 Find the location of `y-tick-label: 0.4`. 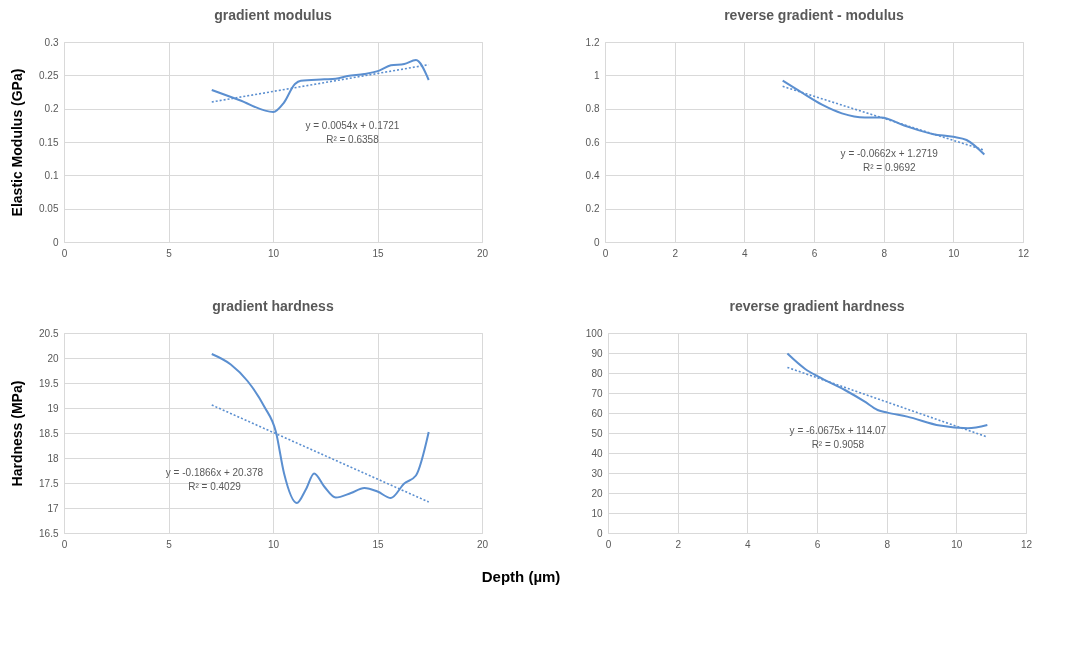

y-tick-label: 0.4 is located at coordinates (592, 175).